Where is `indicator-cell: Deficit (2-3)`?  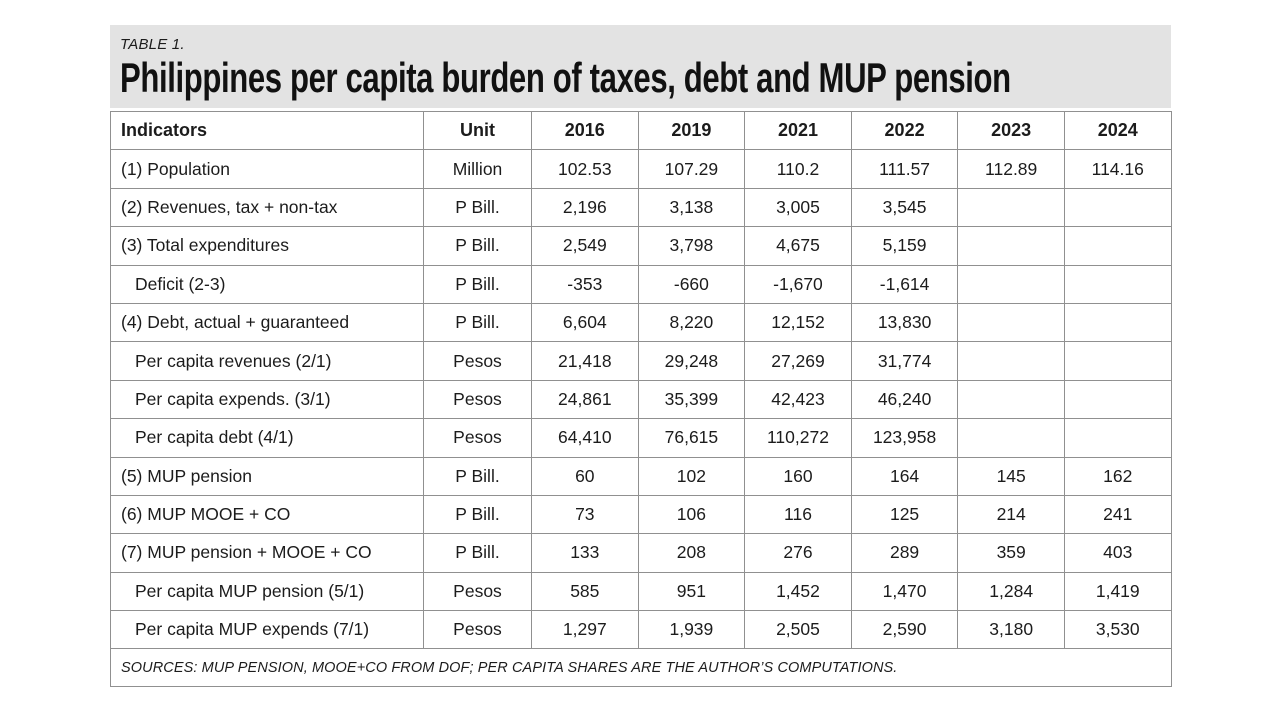
indicator-cell: Deficit (2-3) is located at coordinates (267, 284).